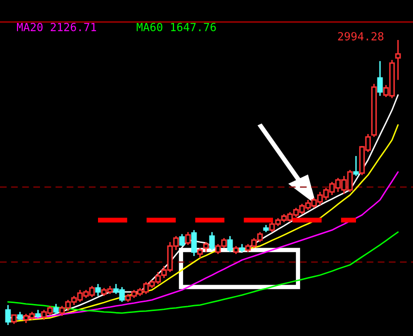 This screenshot has width=413, height=336. Describe the element at coordinates (56, 27) in the screenshot. I see `text: MA20 2126.71` at that location.